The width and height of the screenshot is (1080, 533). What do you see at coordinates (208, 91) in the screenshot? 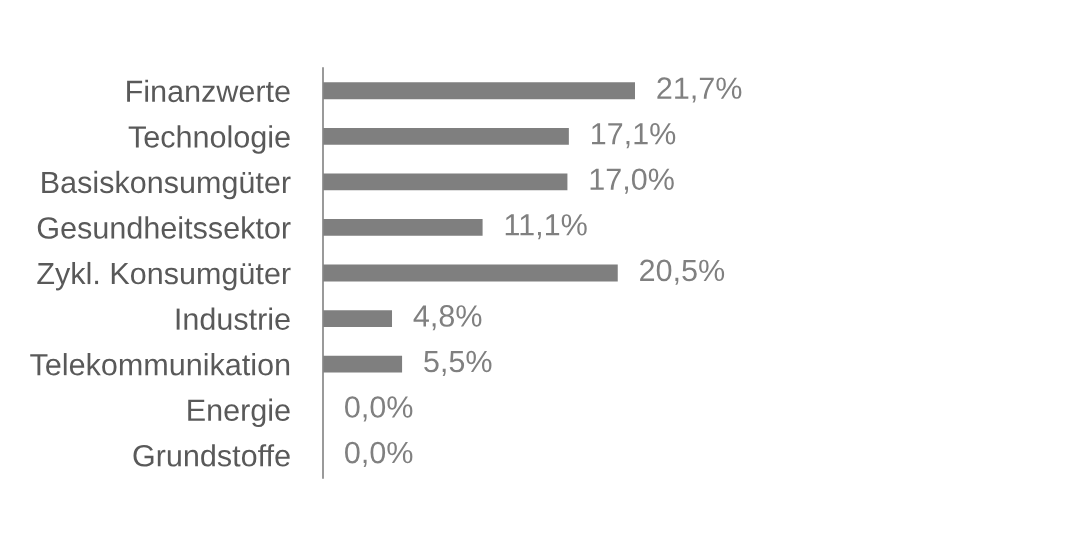
I see `y-tick-label: Finanzwerte` at bounding box center [208, 91].